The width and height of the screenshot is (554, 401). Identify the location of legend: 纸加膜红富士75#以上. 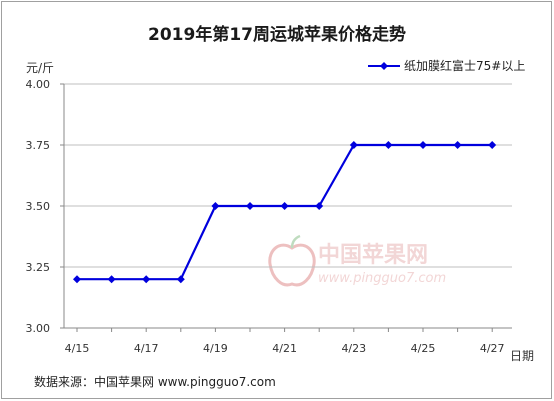
(446, 65).